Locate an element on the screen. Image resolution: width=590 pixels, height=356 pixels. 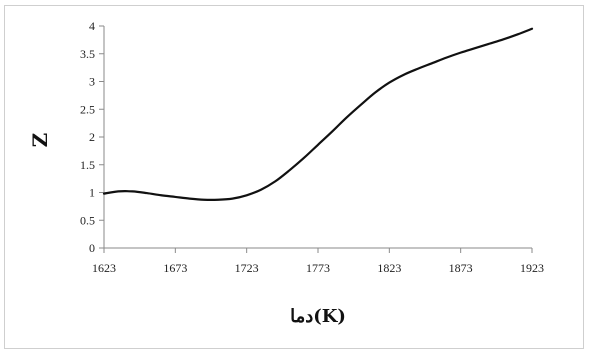
x-axis-title: دما(K) is located at coordinates (318, 316).